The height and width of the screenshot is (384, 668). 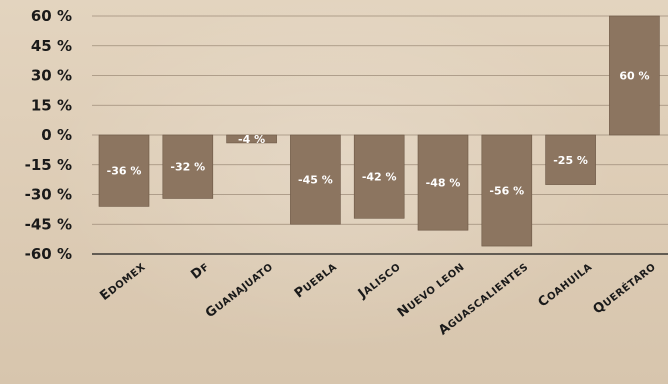 I want to click on y-tick-label: -45 %, so click(x=48, y=224).